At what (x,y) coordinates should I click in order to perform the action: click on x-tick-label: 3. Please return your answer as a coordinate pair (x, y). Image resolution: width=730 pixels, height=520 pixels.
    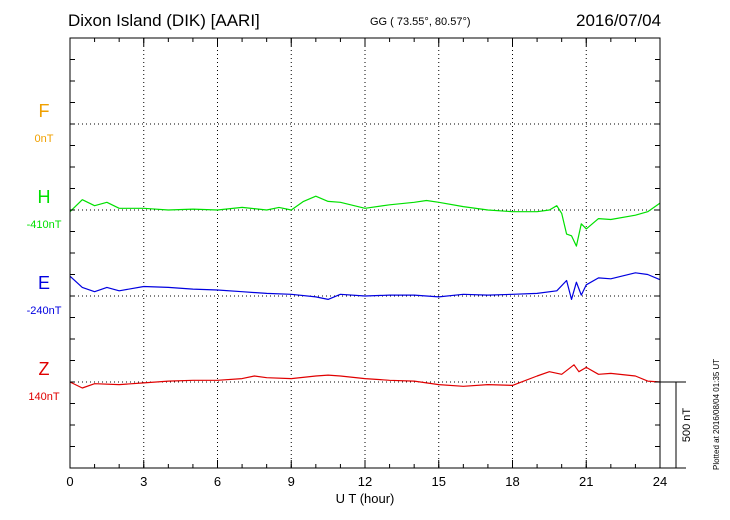
    Looking at the image, I should click on (143, 481).